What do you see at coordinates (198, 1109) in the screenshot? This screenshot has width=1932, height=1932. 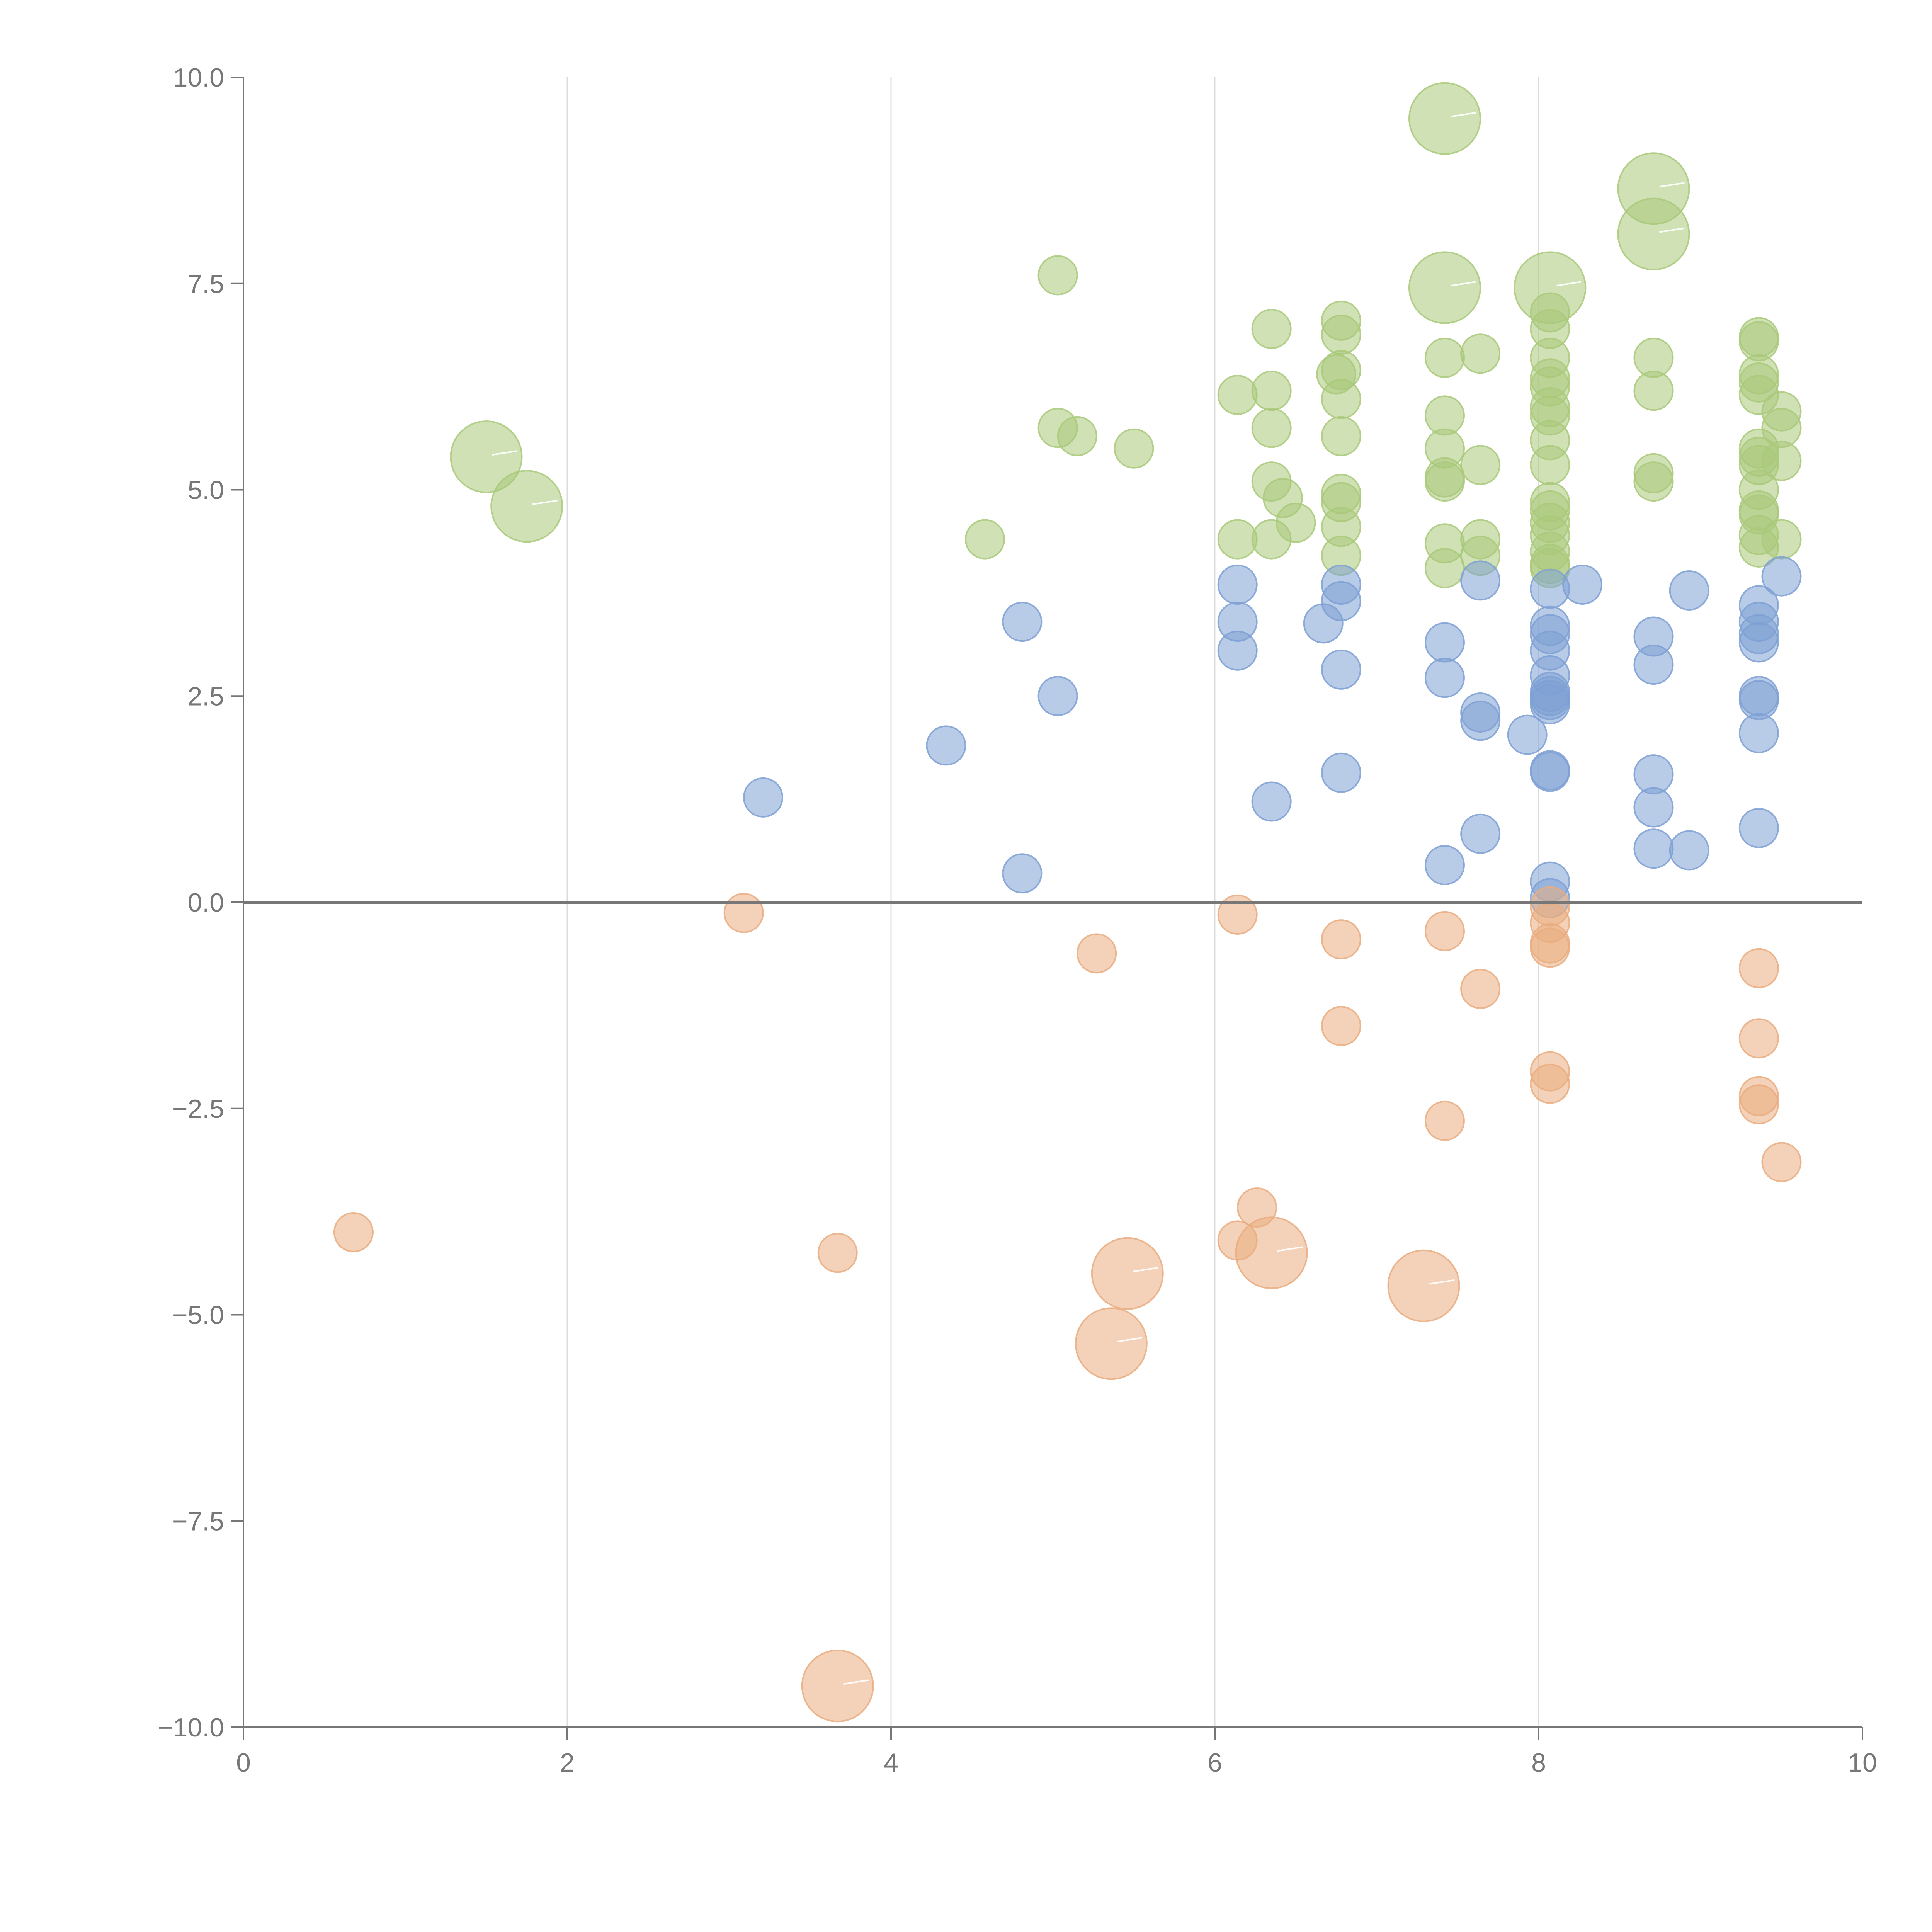 I see `y-tick-label-3: −2.5` at bounding box center [198, 1109].